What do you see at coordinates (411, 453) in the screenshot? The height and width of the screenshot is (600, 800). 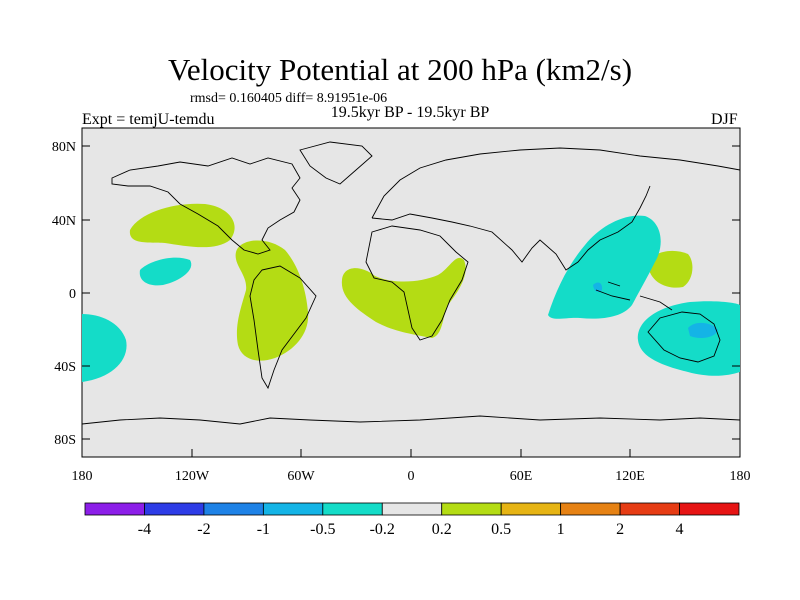 I see `longitude-axis` at bounding box center [411, 453].